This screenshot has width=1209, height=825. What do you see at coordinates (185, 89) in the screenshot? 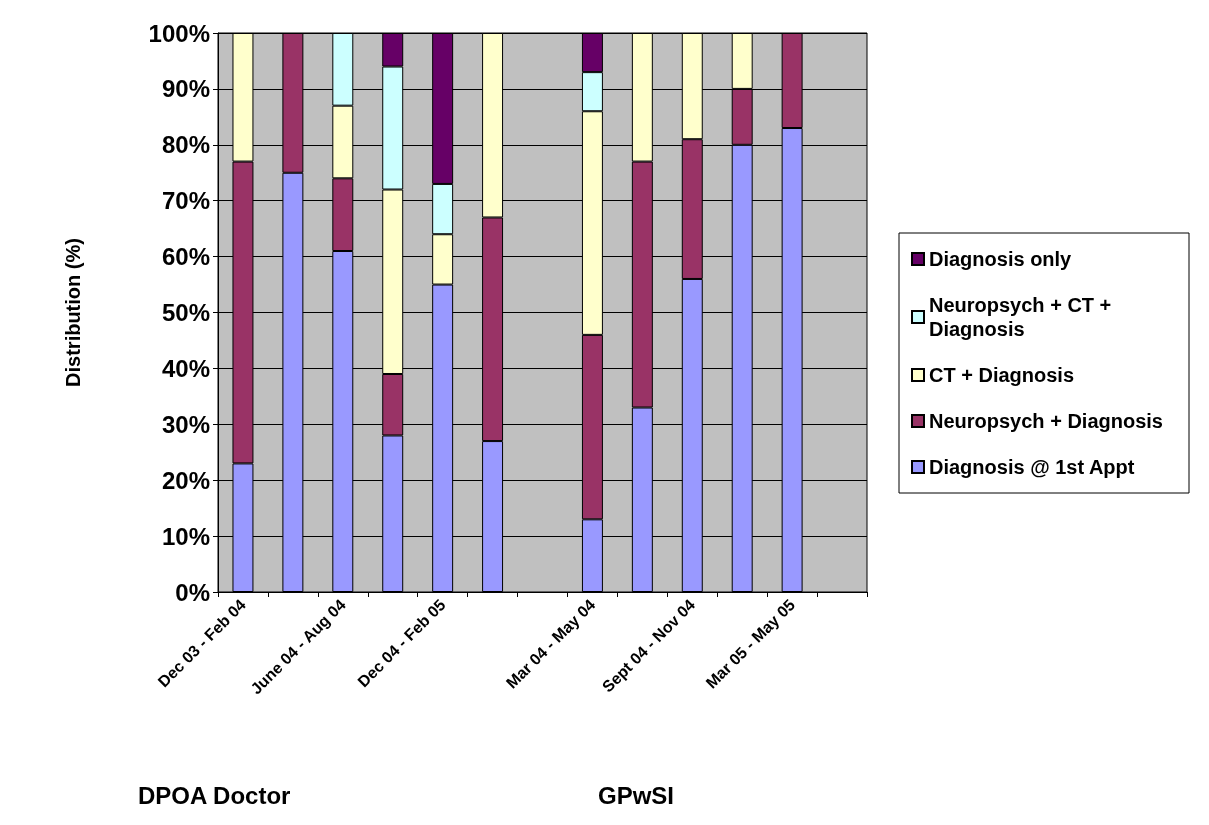
I see `y-tick-label: 90%` at bounding box center [185, 89].